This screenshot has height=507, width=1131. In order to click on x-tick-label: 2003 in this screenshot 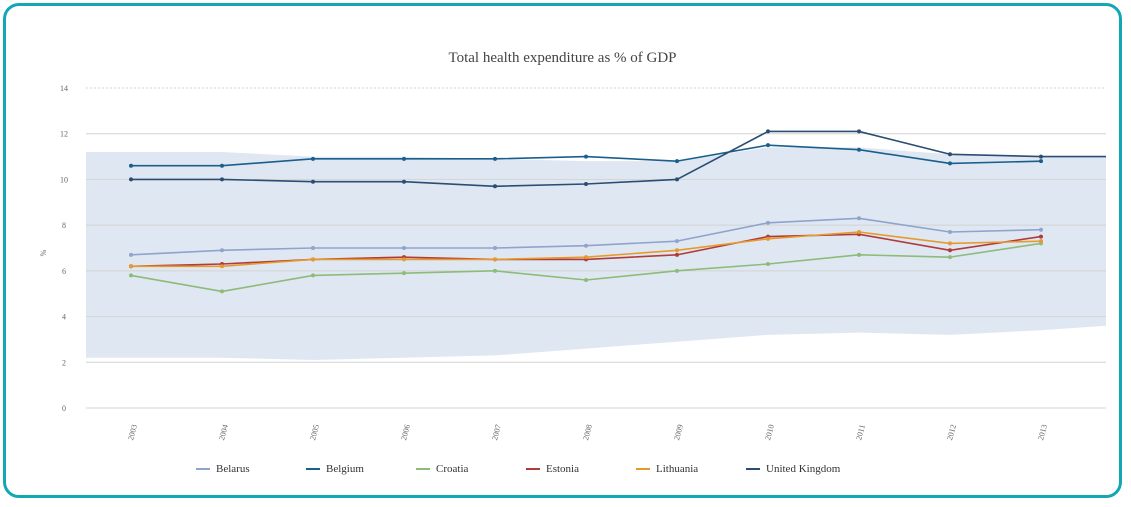, I will do `click(132, 432)`.